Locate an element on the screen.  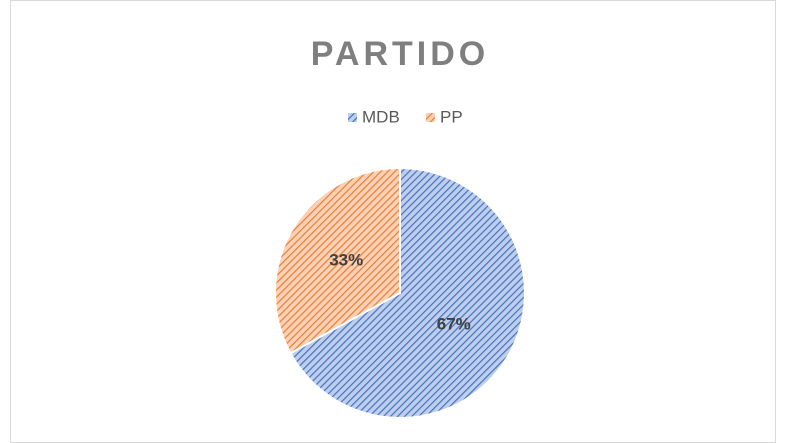
data-label: 33% is located at coordinates (346, 260).